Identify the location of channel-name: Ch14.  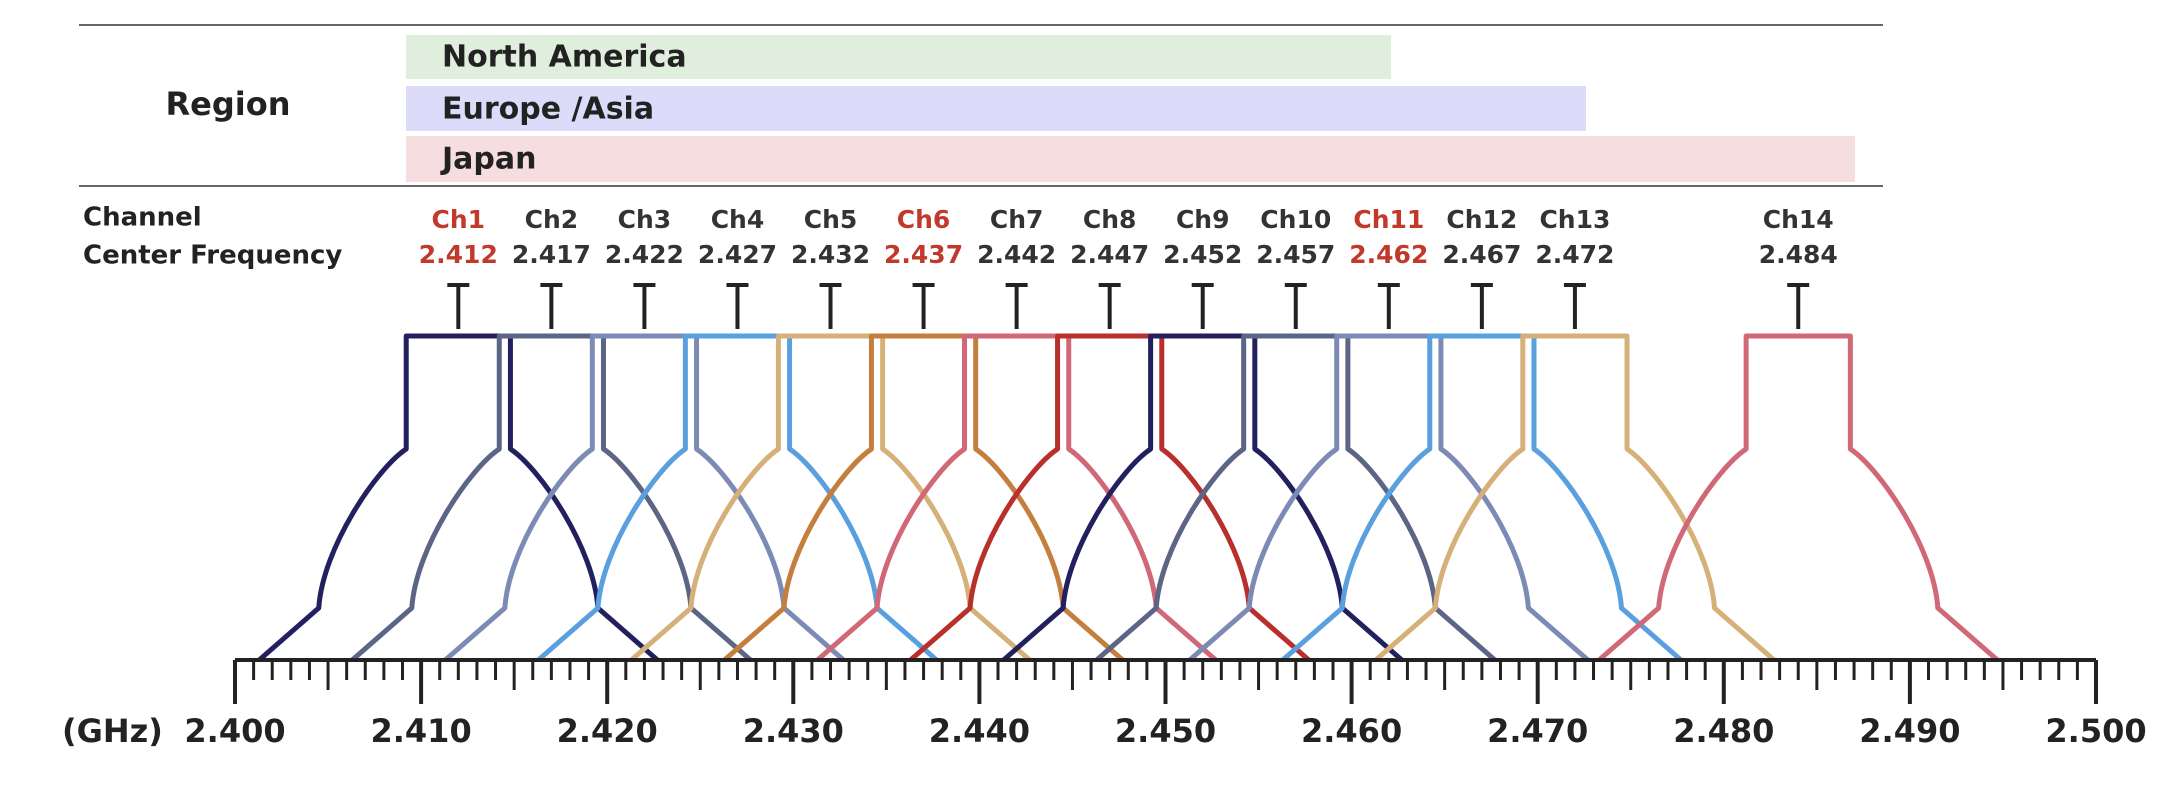
(1798, 219).